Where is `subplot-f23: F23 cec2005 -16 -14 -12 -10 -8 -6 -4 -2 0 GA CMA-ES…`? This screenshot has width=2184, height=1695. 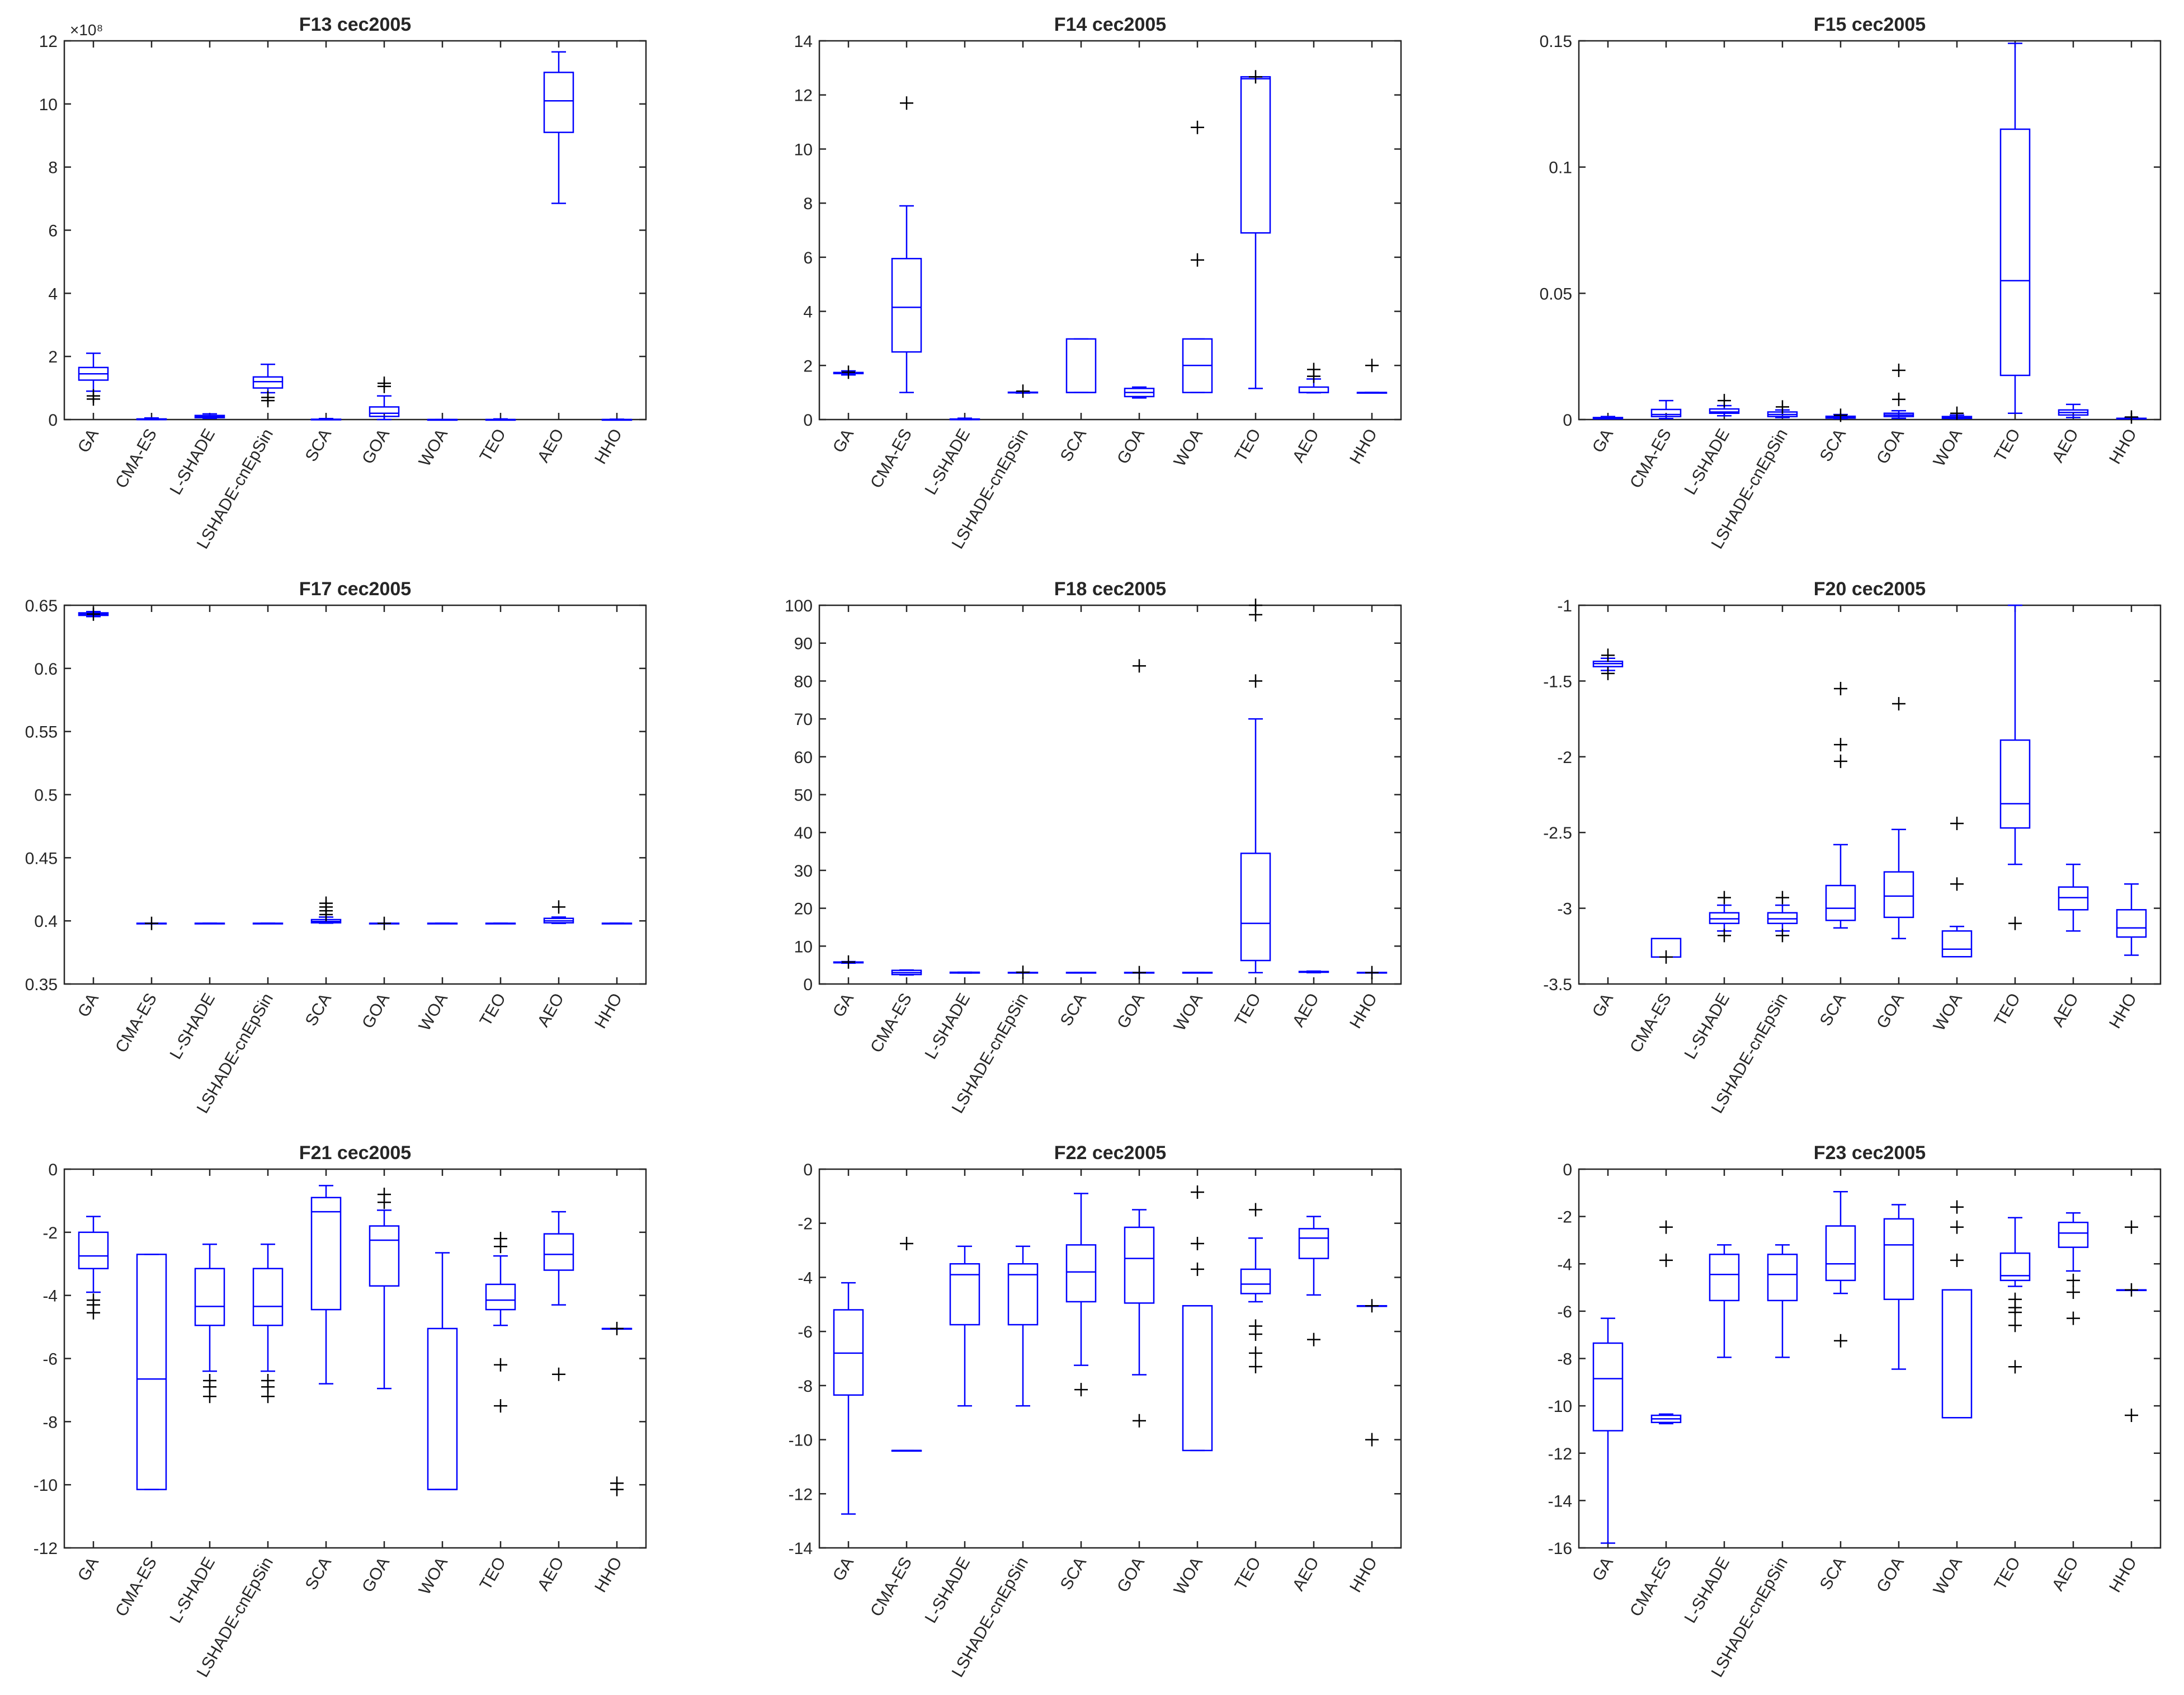
subplot-f23: F23 cec2005 -16 -14 -12 -10 -8 -6 -4 -2 0 GA CMA-ES… is located at coordinates (1855, 1411).